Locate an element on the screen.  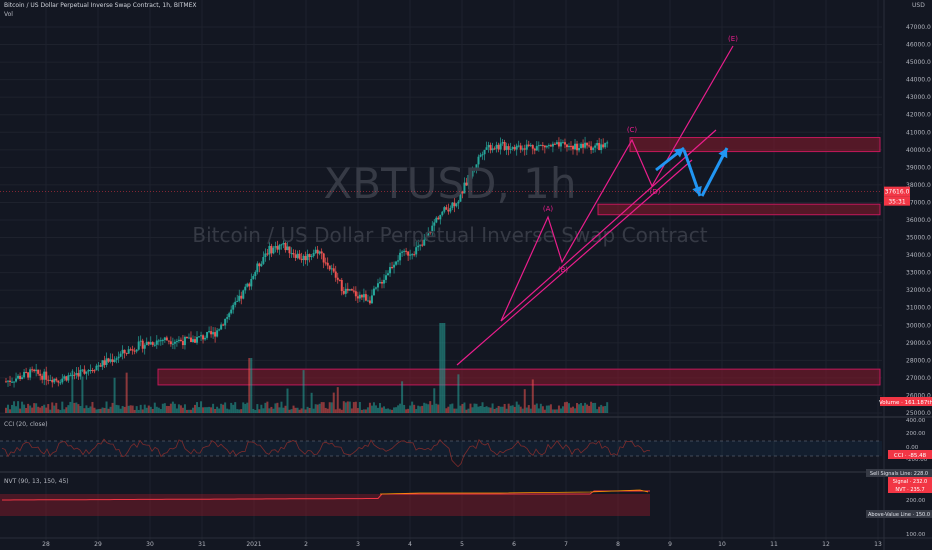
price-tick-label: 40000.0 is located at coordinates (918, 150).